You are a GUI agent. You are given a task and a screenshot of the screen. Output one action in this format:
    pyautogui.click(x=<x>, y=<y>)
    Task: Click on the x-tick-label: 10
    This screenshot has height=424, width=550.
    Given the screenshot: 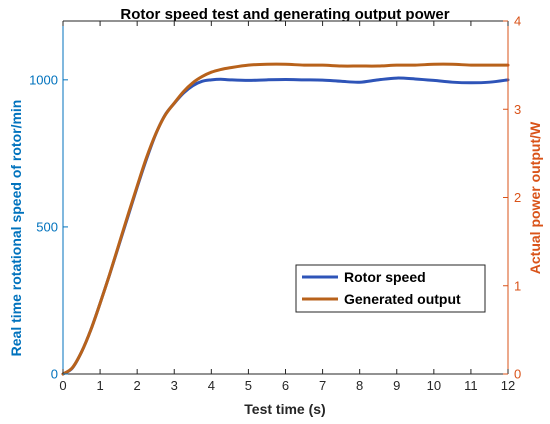 What is the action you would take?
    pyautogui.click(x=434, y=385)
    